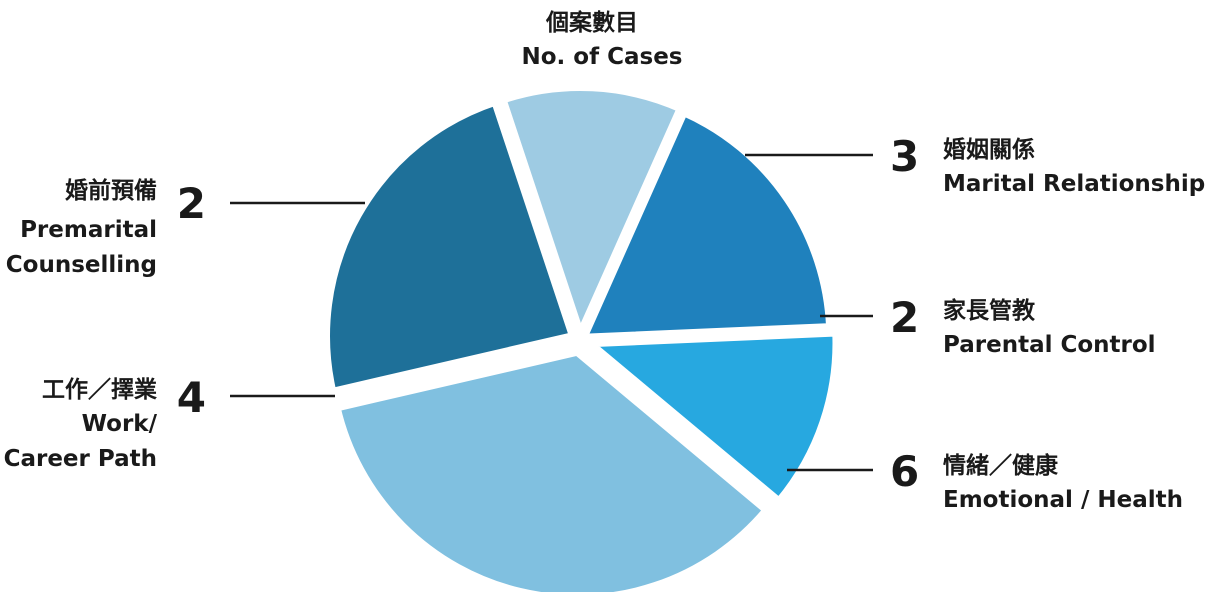 This screenshot has width=1206, height=592. What do you see at coordinates (706, 224) in the screenshot?
I see `pie-slice-marital` at bounding box center [706, 224].